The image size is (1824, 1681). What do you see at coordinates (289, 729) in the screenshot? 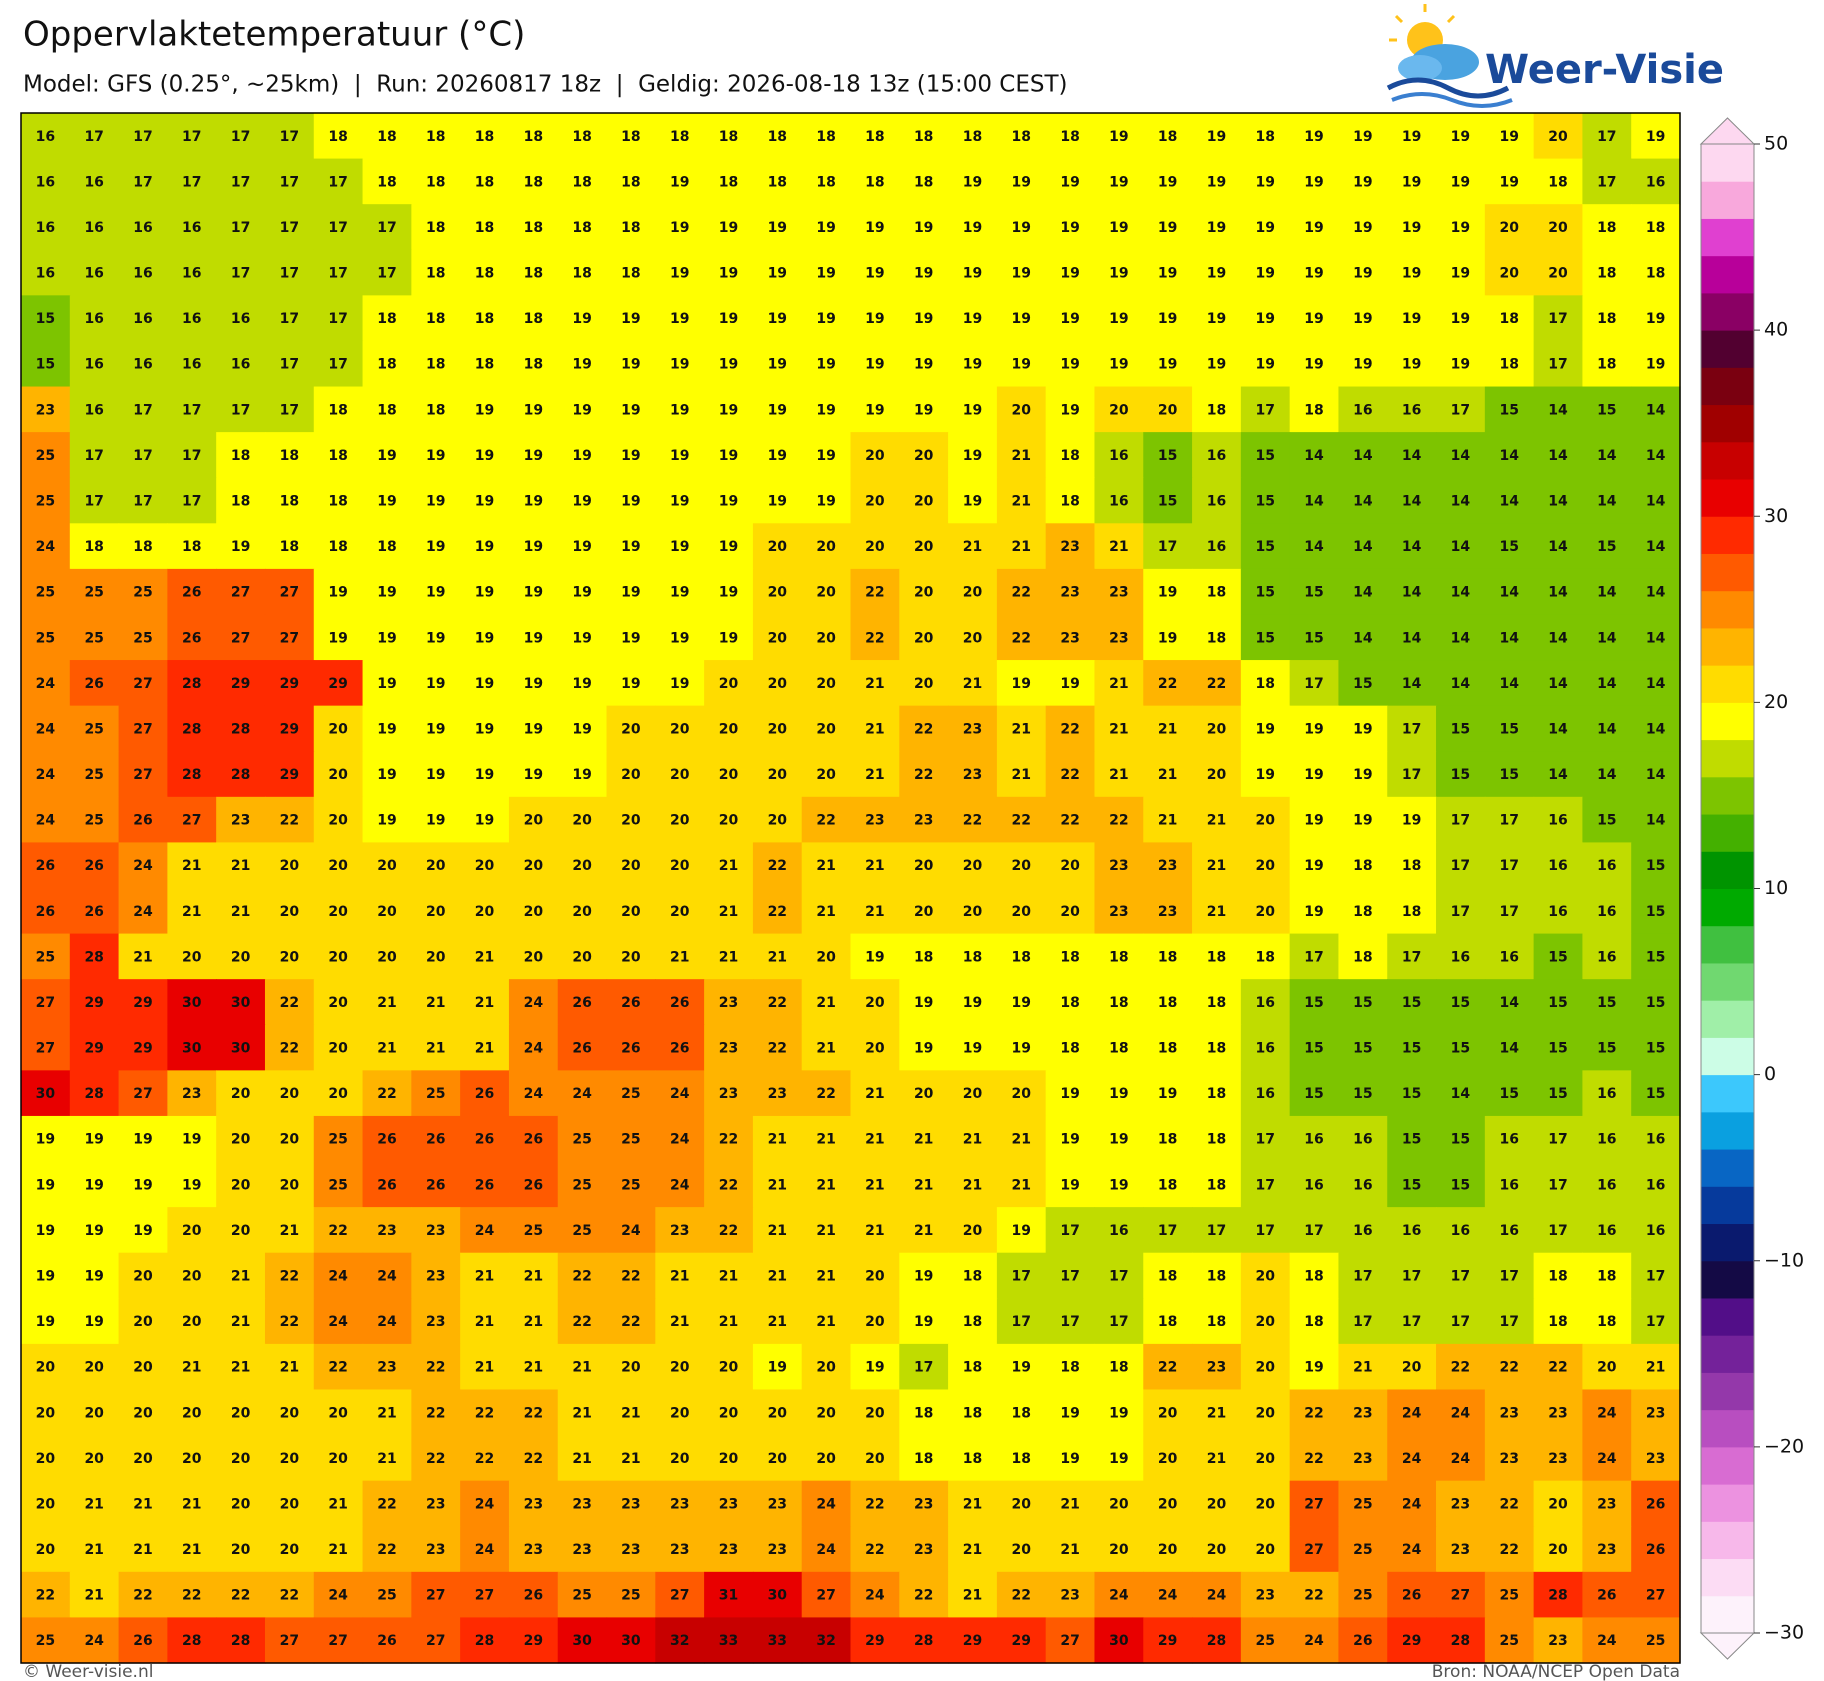
I see `temperature-label: 29` at bounding box center [289, 729].